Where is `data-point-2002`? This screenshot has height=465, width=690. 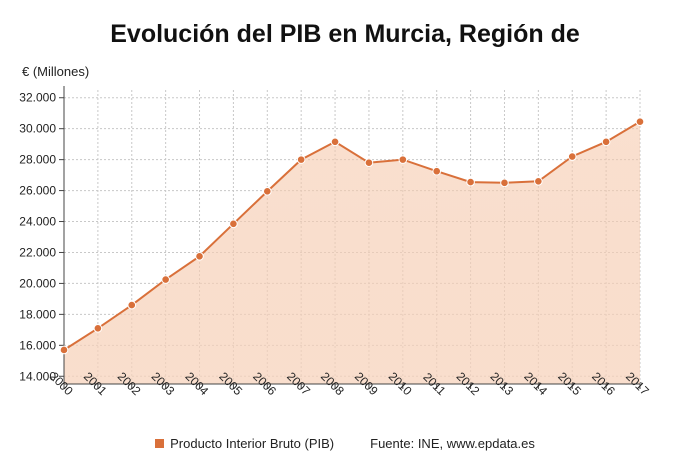
data-point-2002 is located at coordinates (132, 305).